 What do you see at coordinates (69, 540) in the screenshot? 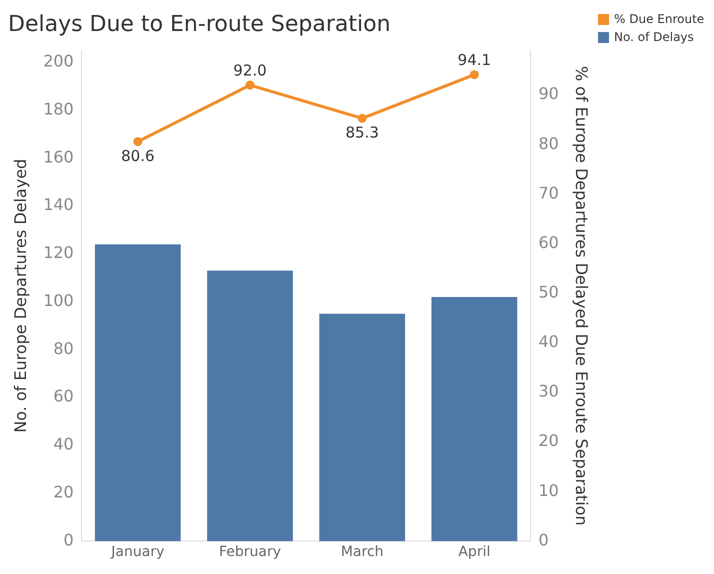
I see `y-tick-label: 0` at bounding box center [69, 540].